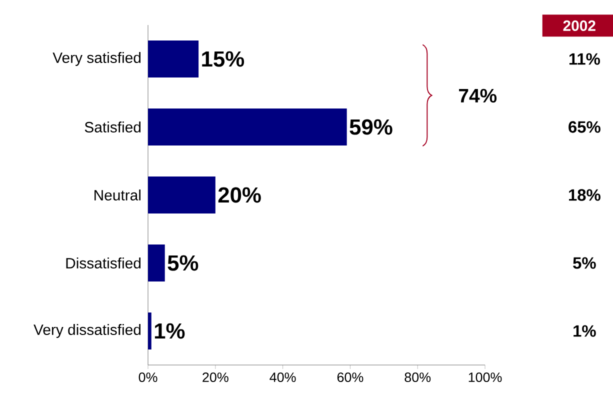  Describe the element at coordinates (584, 195) in the screenshot. I see `text: 18%` at that location.